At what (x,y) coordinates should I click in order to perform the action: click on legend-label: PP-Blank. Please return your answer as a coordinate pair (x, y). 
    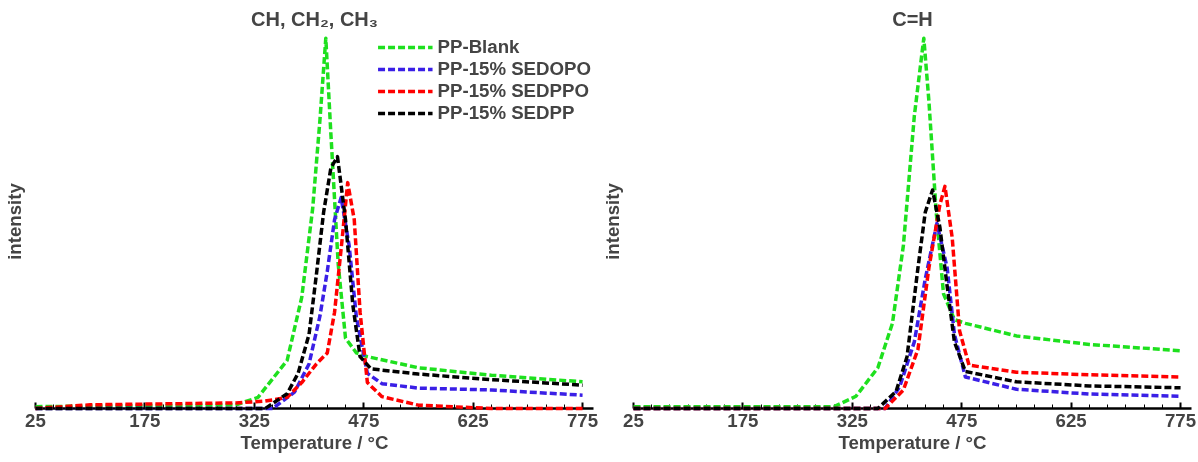
    Looking at the image, I should click on (478, 47).